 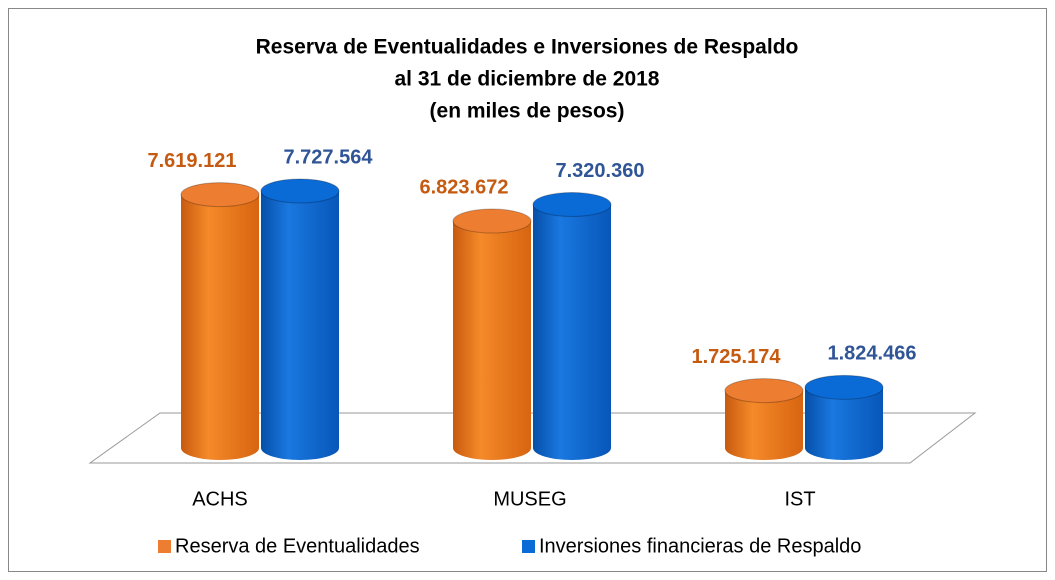 What do you see at coordinates (464, 187) in the screenshot?
I see `data-label: 6.823.672` at bounding box center [464, 187].